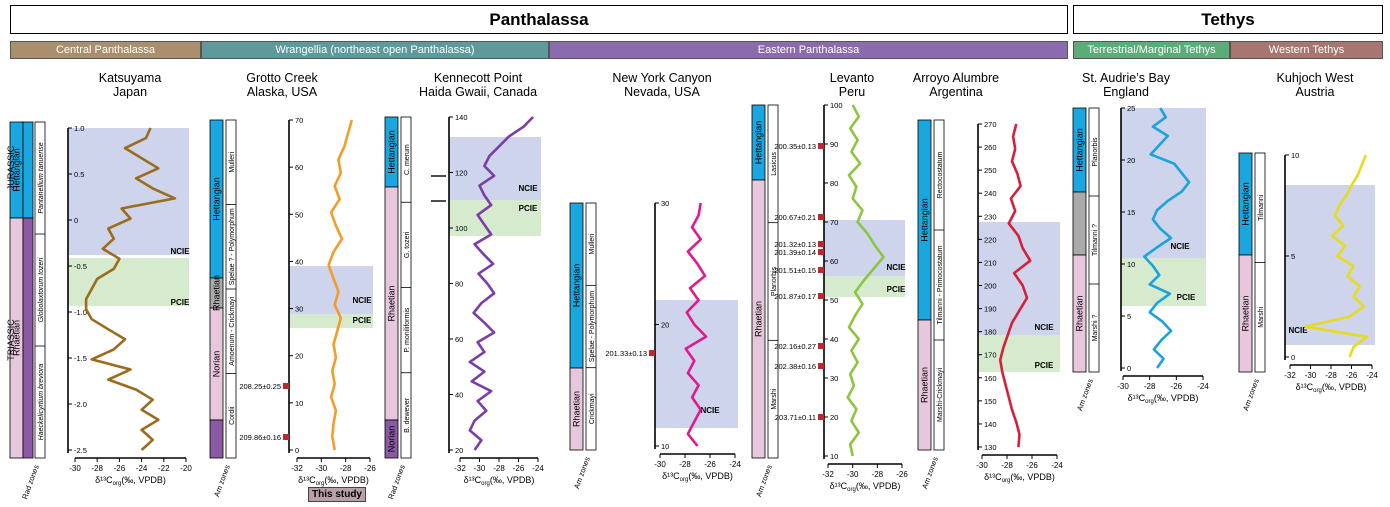  Describe the element at coordinates (795, 270) in the screenshot. I see `age-label: 201.51±0.15` at that location.